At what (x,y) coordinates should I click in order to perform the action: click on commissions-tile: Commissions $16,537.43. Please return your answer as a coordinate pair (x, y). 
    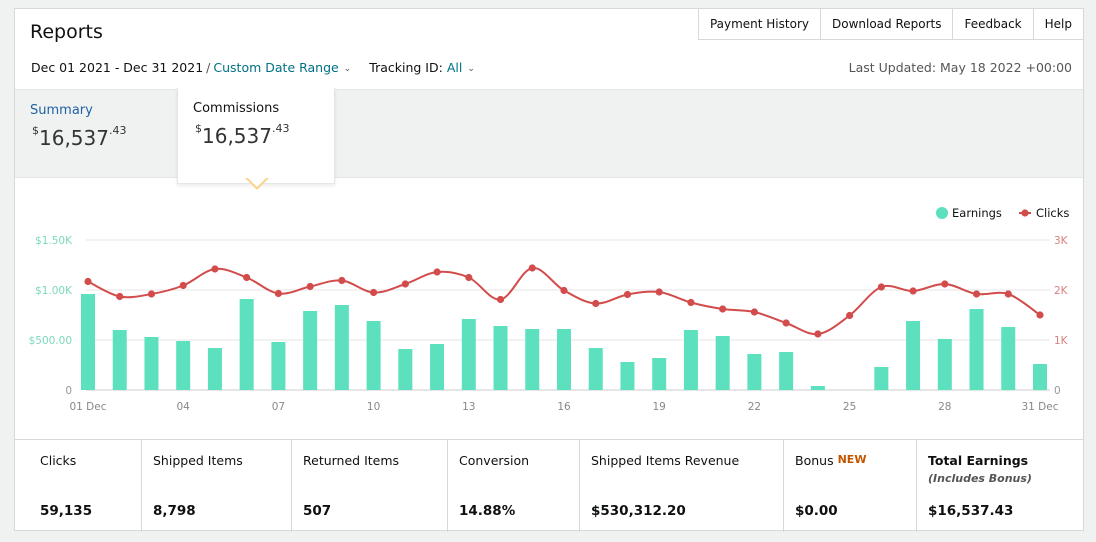
    Looking at the image, I should click on (256, 136).